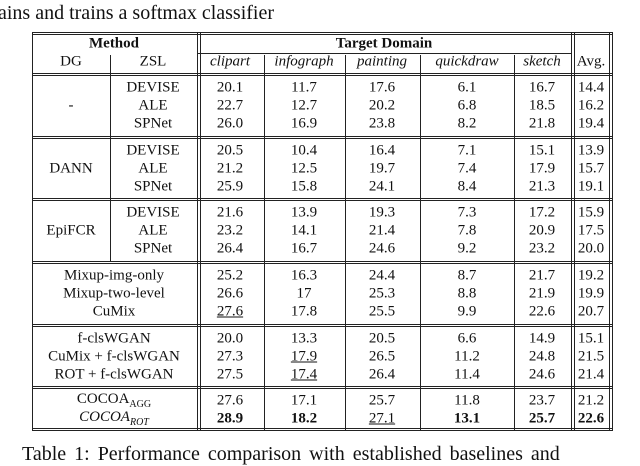 This screenshot has height=466, width=640. I want to click on cell-value: 8.4, so click(467, 186).